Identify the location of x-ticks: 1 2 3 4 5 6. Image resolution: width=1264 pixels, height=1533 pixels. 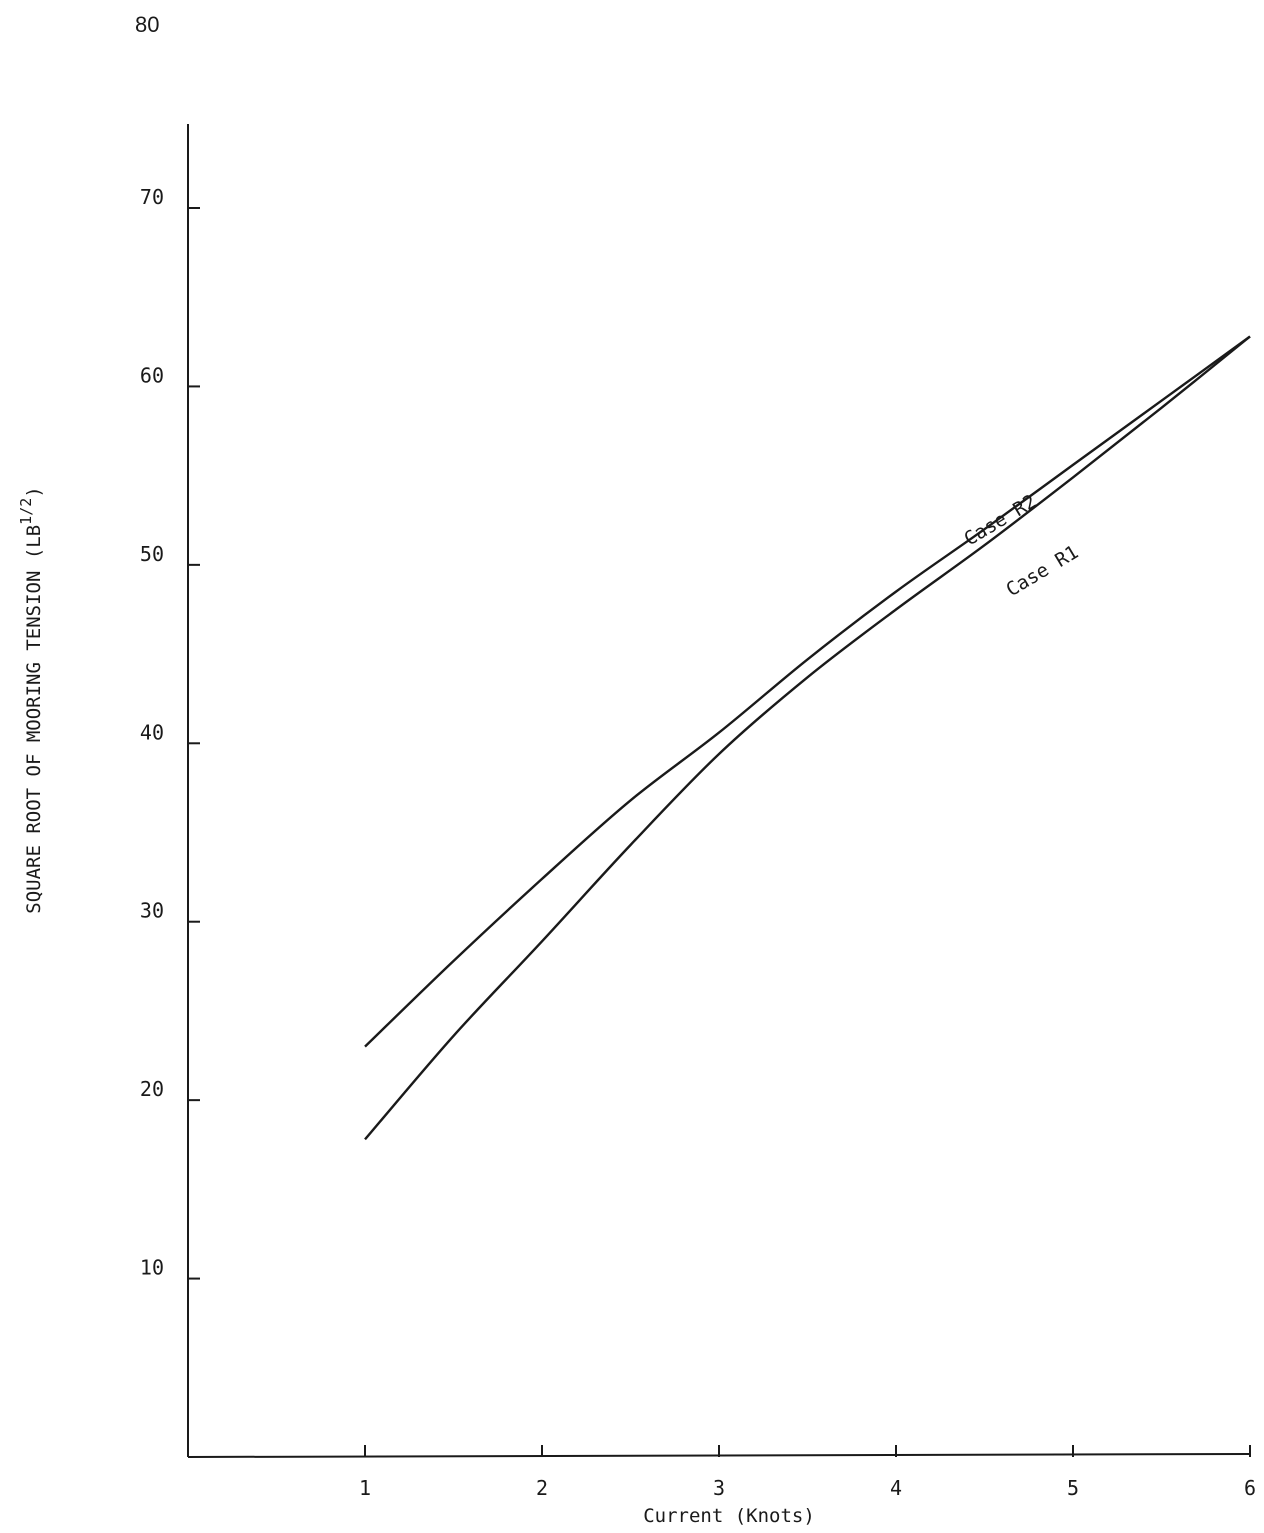
(807, 1472).